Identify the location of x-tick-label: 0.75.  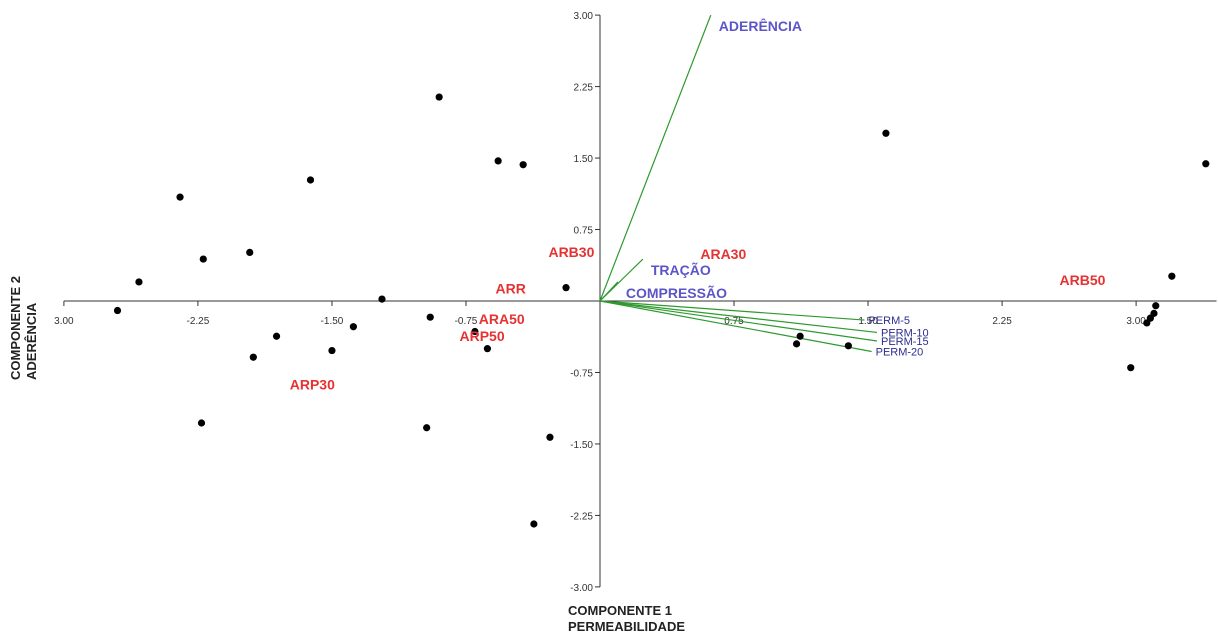
(734, 321).